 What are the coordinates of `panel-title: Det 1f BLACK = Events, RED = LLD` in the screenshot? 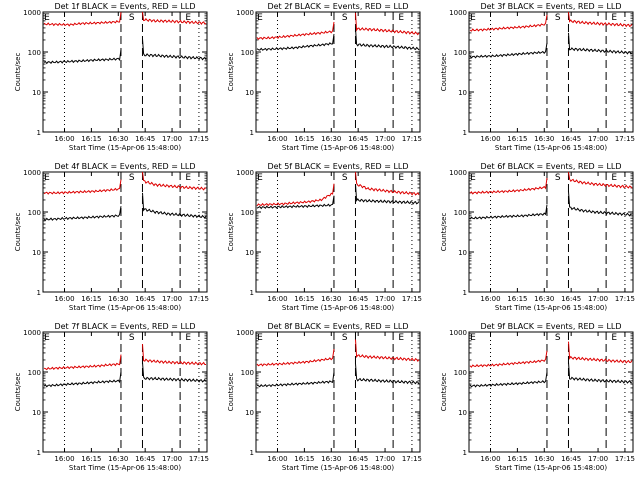 It's located at (124, 6).